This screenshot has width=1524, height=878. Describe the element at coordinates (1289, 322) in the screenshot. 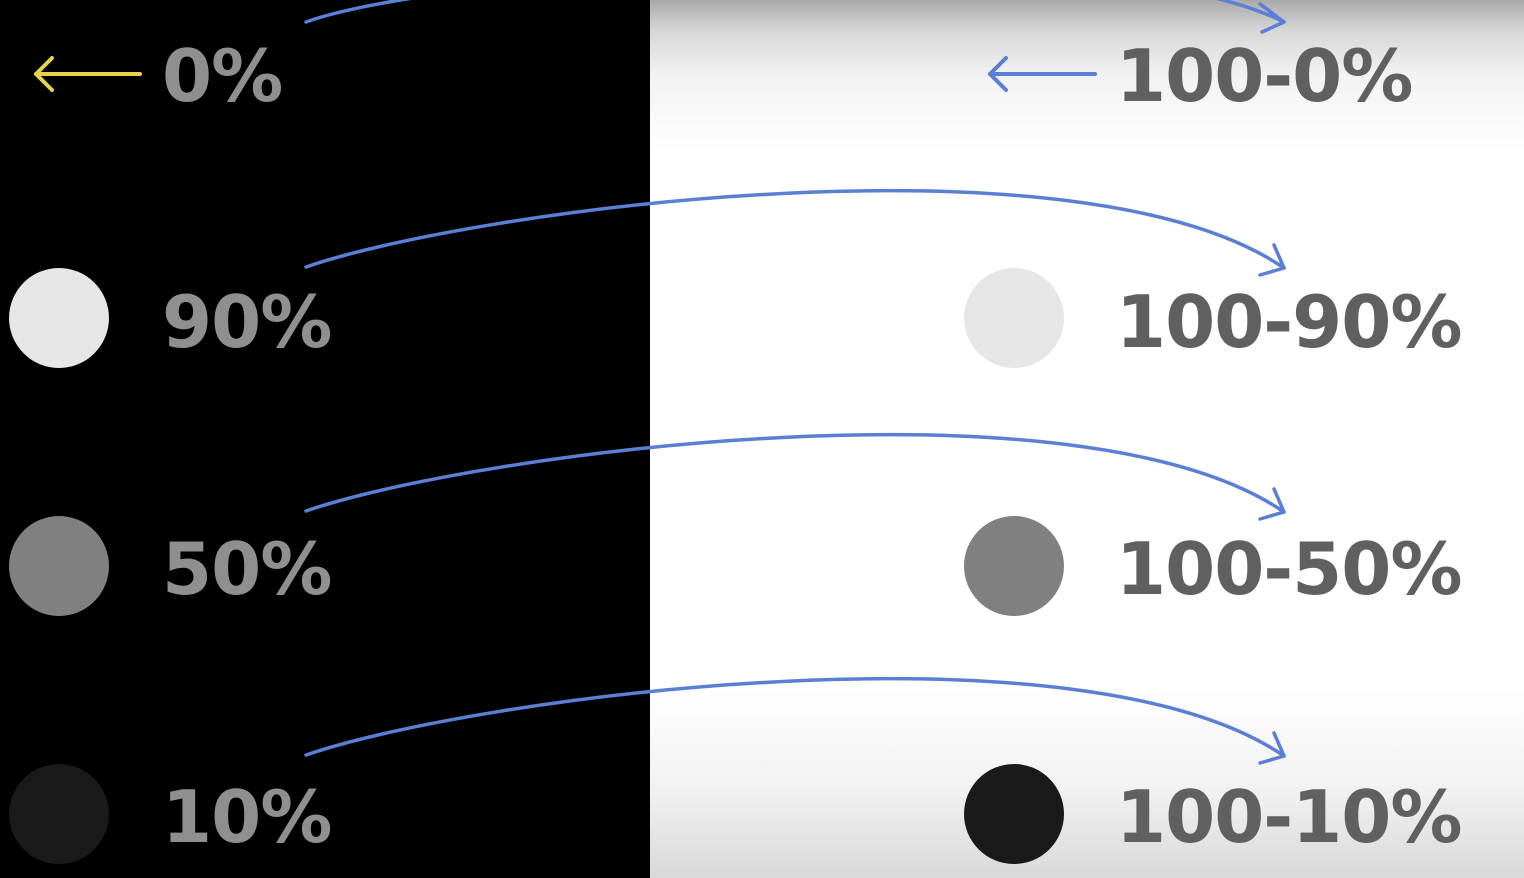

I see `right-label-1: 100-90%` at that location.